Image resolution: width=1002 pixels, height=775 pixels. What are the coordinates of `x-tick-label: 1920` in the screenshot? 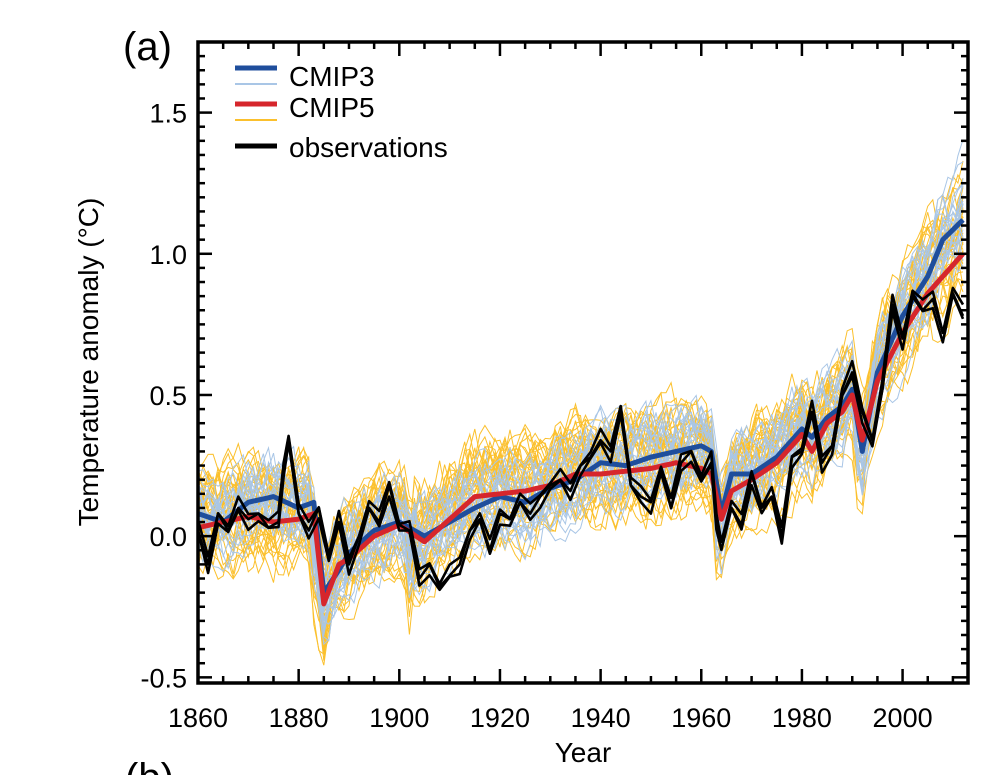 It's located at (500, 718).